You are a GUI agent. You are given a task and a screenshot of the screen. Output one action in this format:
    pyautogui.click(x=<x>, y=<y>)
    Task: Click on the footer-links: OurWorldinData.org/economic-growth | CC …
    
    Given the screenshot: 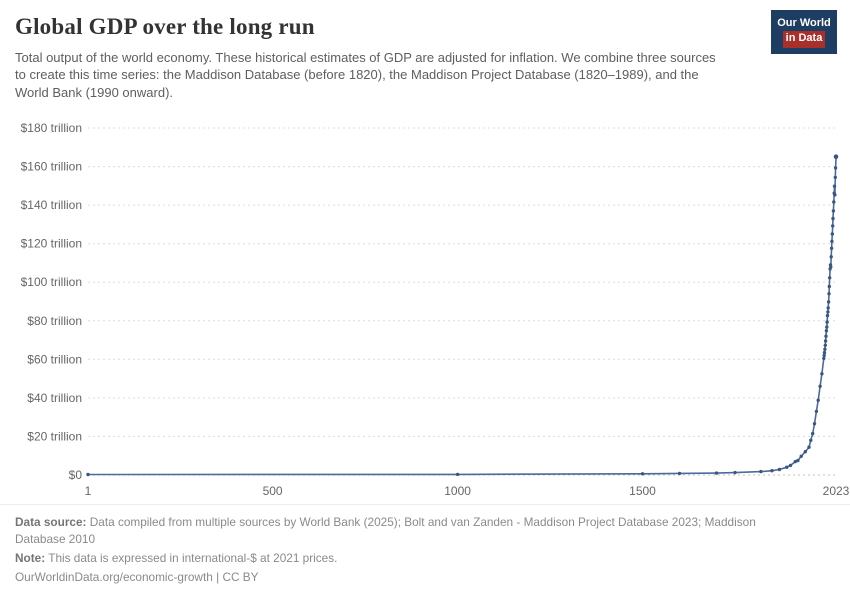 What is the action you would take?
    pyautogui.click(x=409, y=577)
    